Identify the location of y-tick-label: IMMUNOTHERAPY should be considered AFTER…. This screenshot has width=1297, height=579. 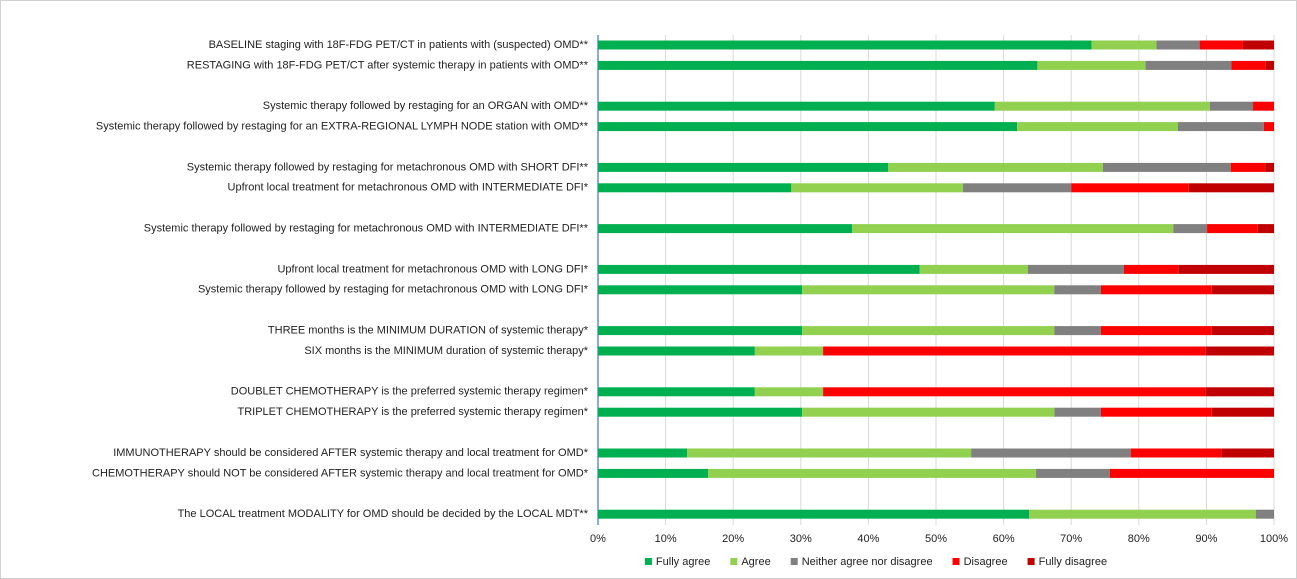
(351, 453).